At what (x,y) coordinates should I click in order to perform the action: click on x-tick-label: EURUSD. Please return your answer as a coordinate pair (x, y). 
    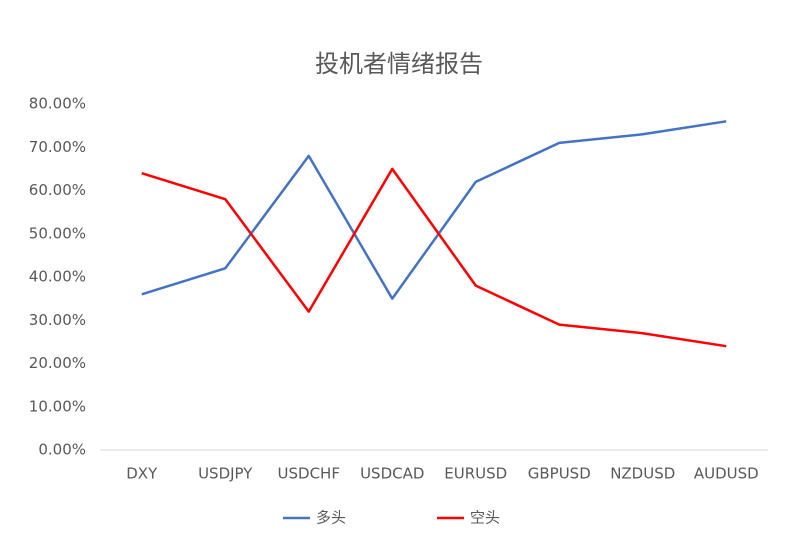
    Looking at the image, I should click on (475, 474).